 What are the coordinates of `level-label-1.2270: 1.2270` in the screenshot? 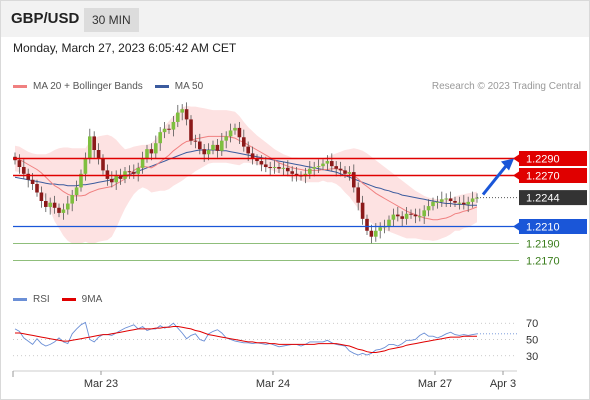 It's located at (543, 177).